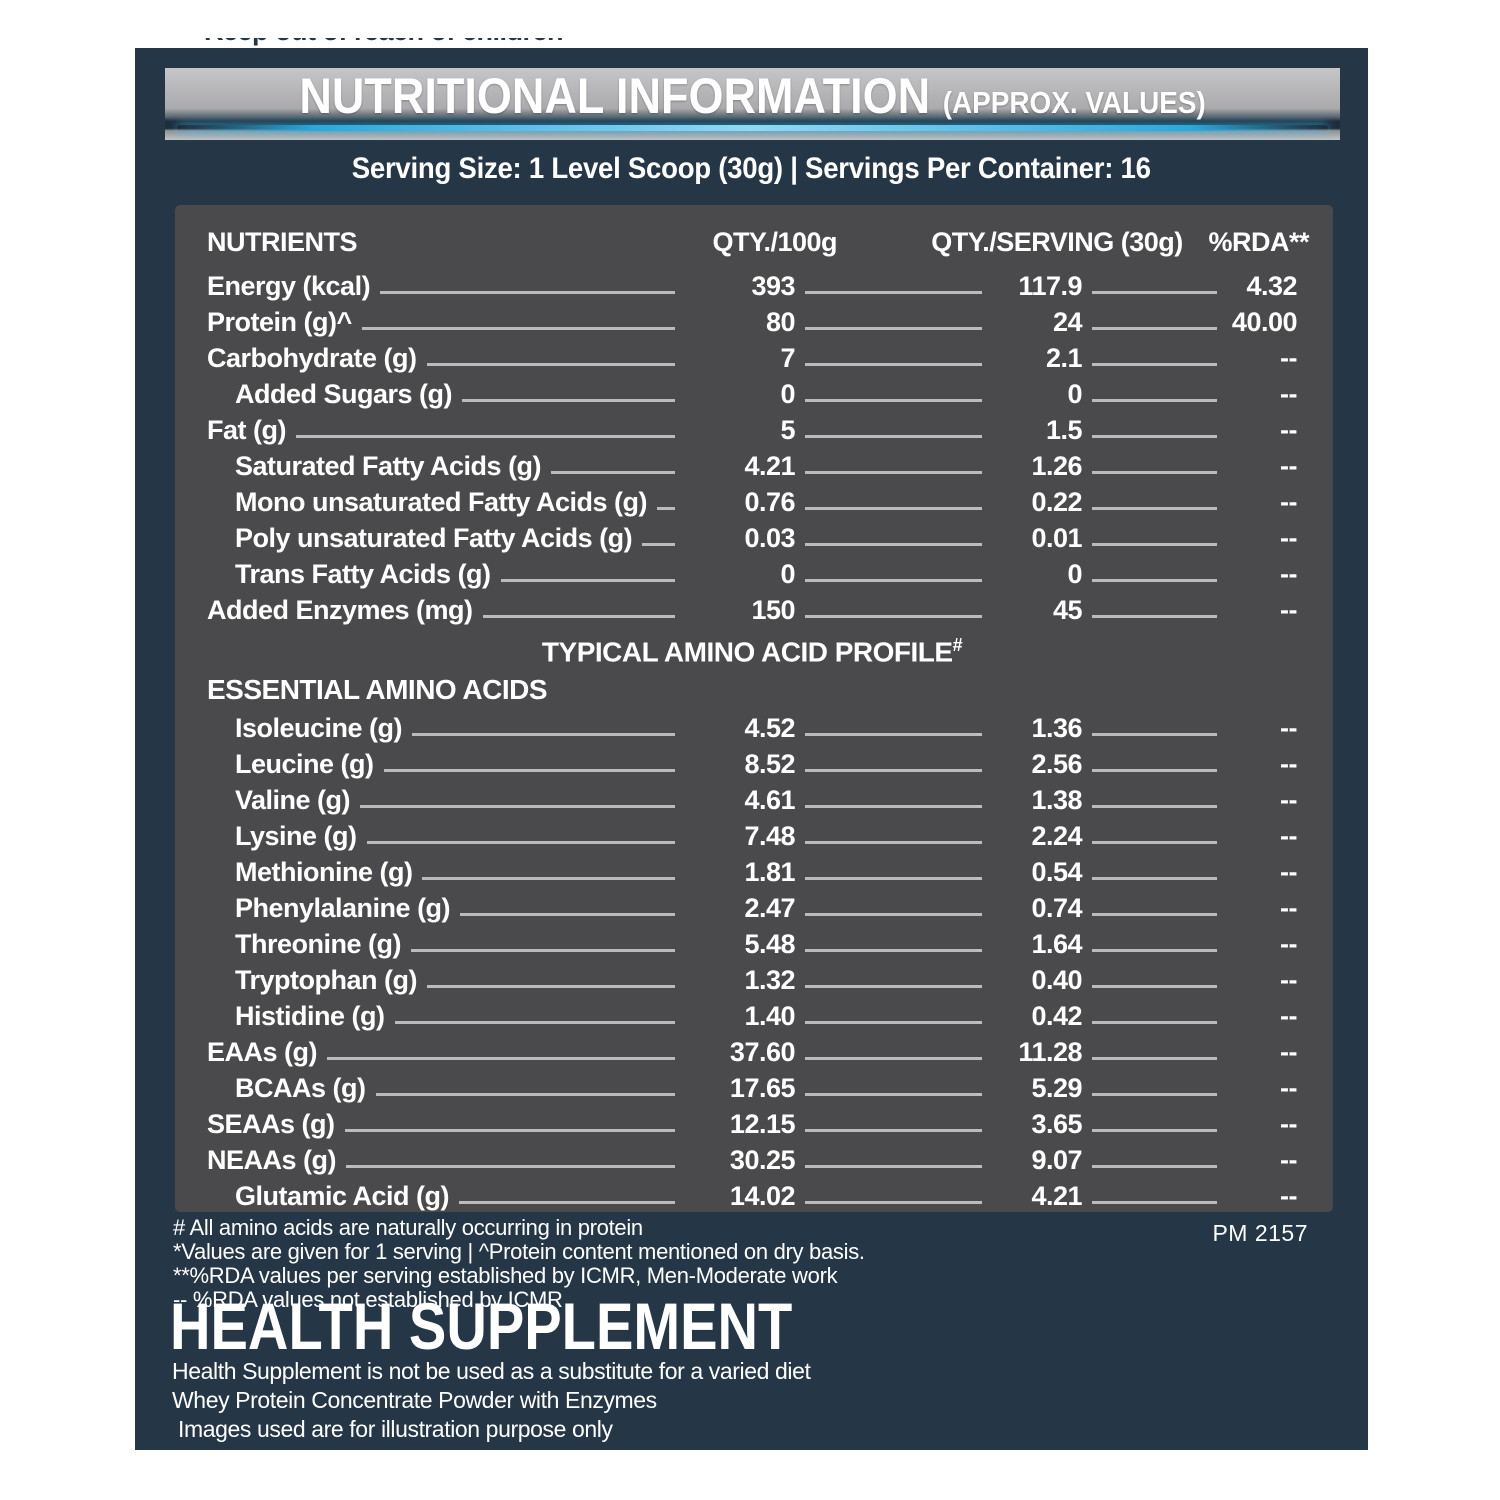 This screenshot has height=1500, width=1500. Describe the element at coordinates (762, 1196) in the screenshot. I see `row-qty-100g: 14.02` at that location.